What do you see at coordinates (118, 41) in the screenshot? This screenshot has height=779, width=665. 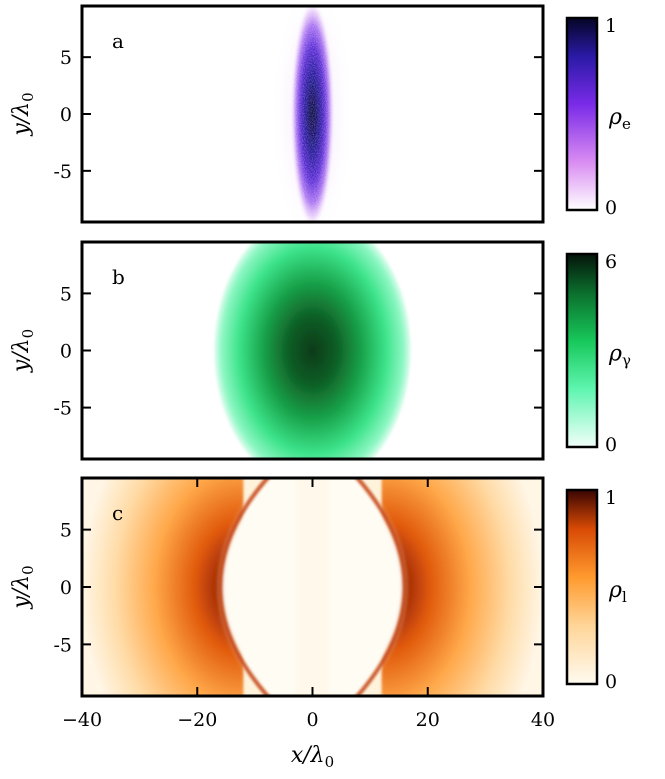 I see `panel-label-a: a` at bounding box center [118, 41].